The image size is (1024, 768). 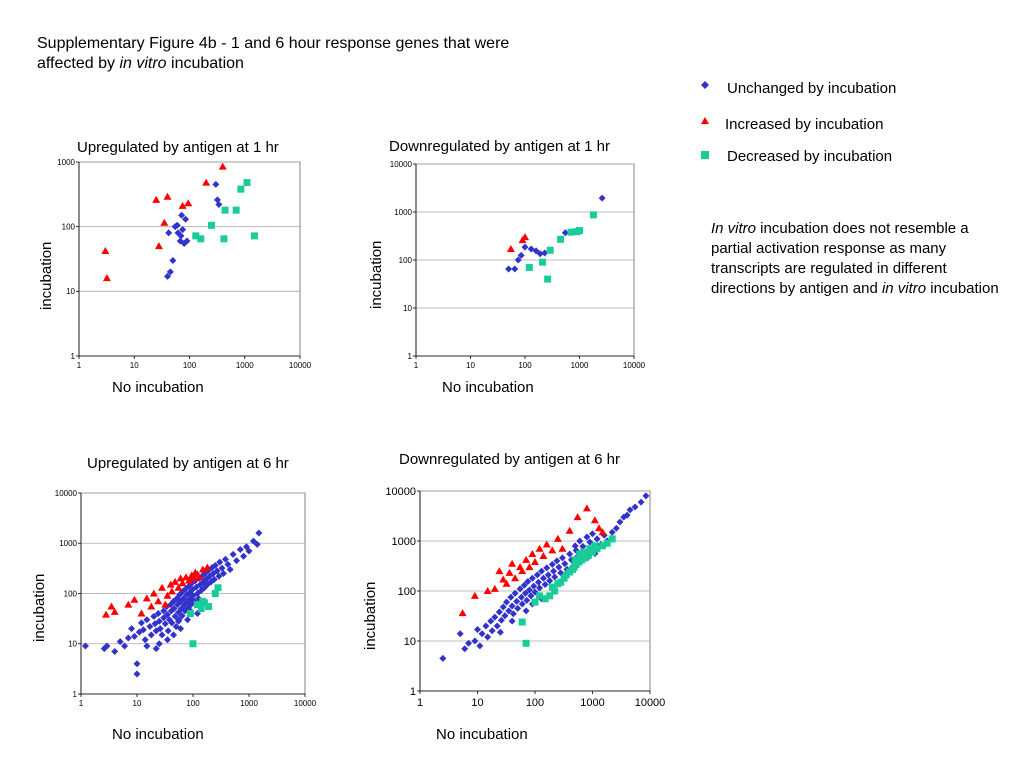 What do you see at coordinates (734, 228) in the screenshot?
I see `note-italic-1: In vitro` at bounding box center [734, 228].